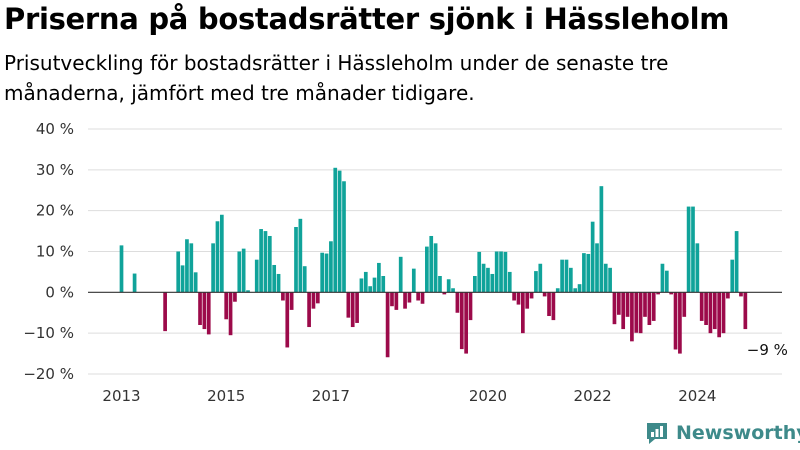 This screenshot has height=450, width=800. Describe the element at coordinates (657, 433) in the screenshot. I see `newsworthy-logo-icon` at that location.